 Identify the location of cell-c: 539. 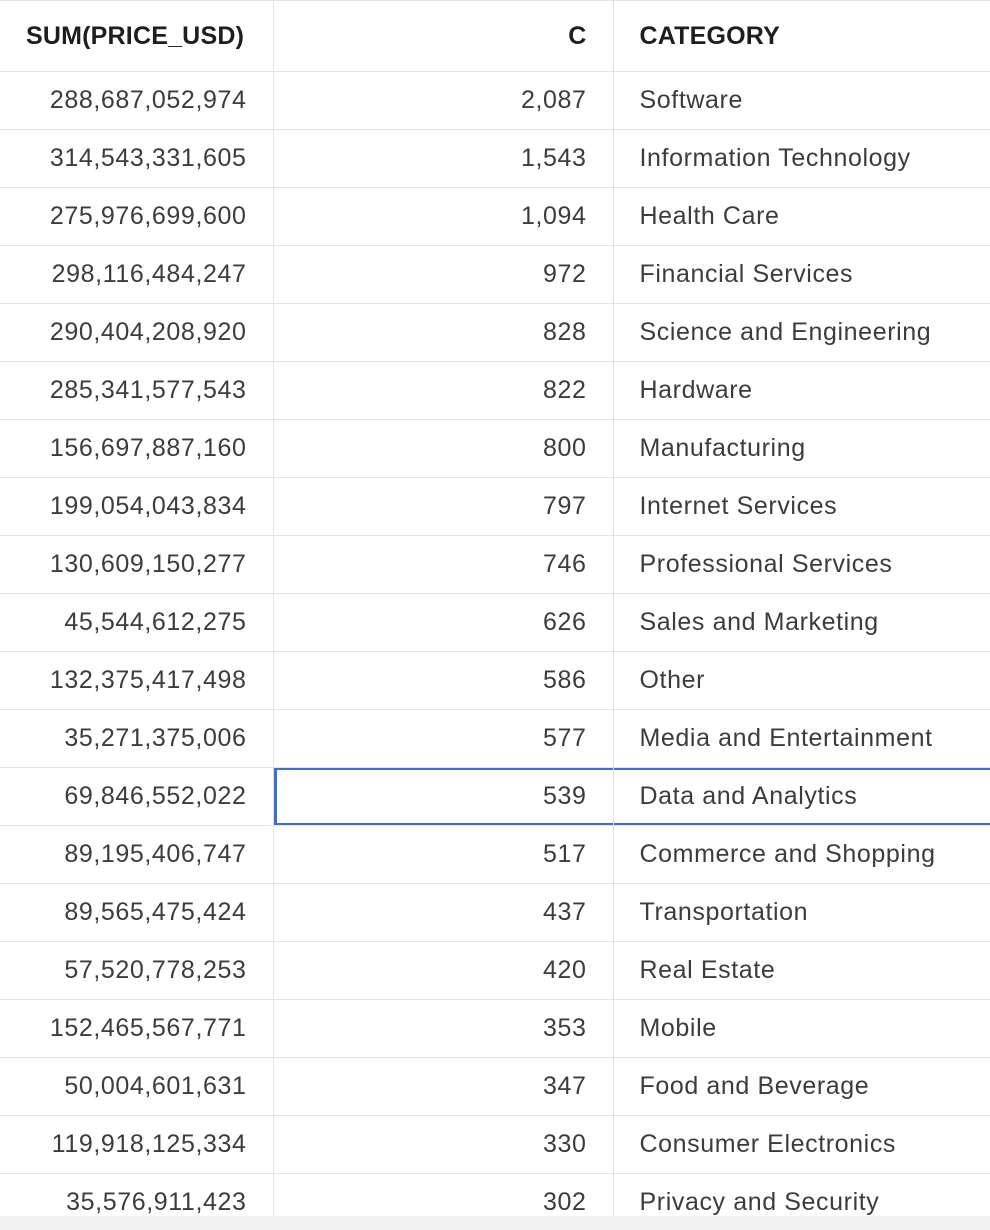
(443, 796).